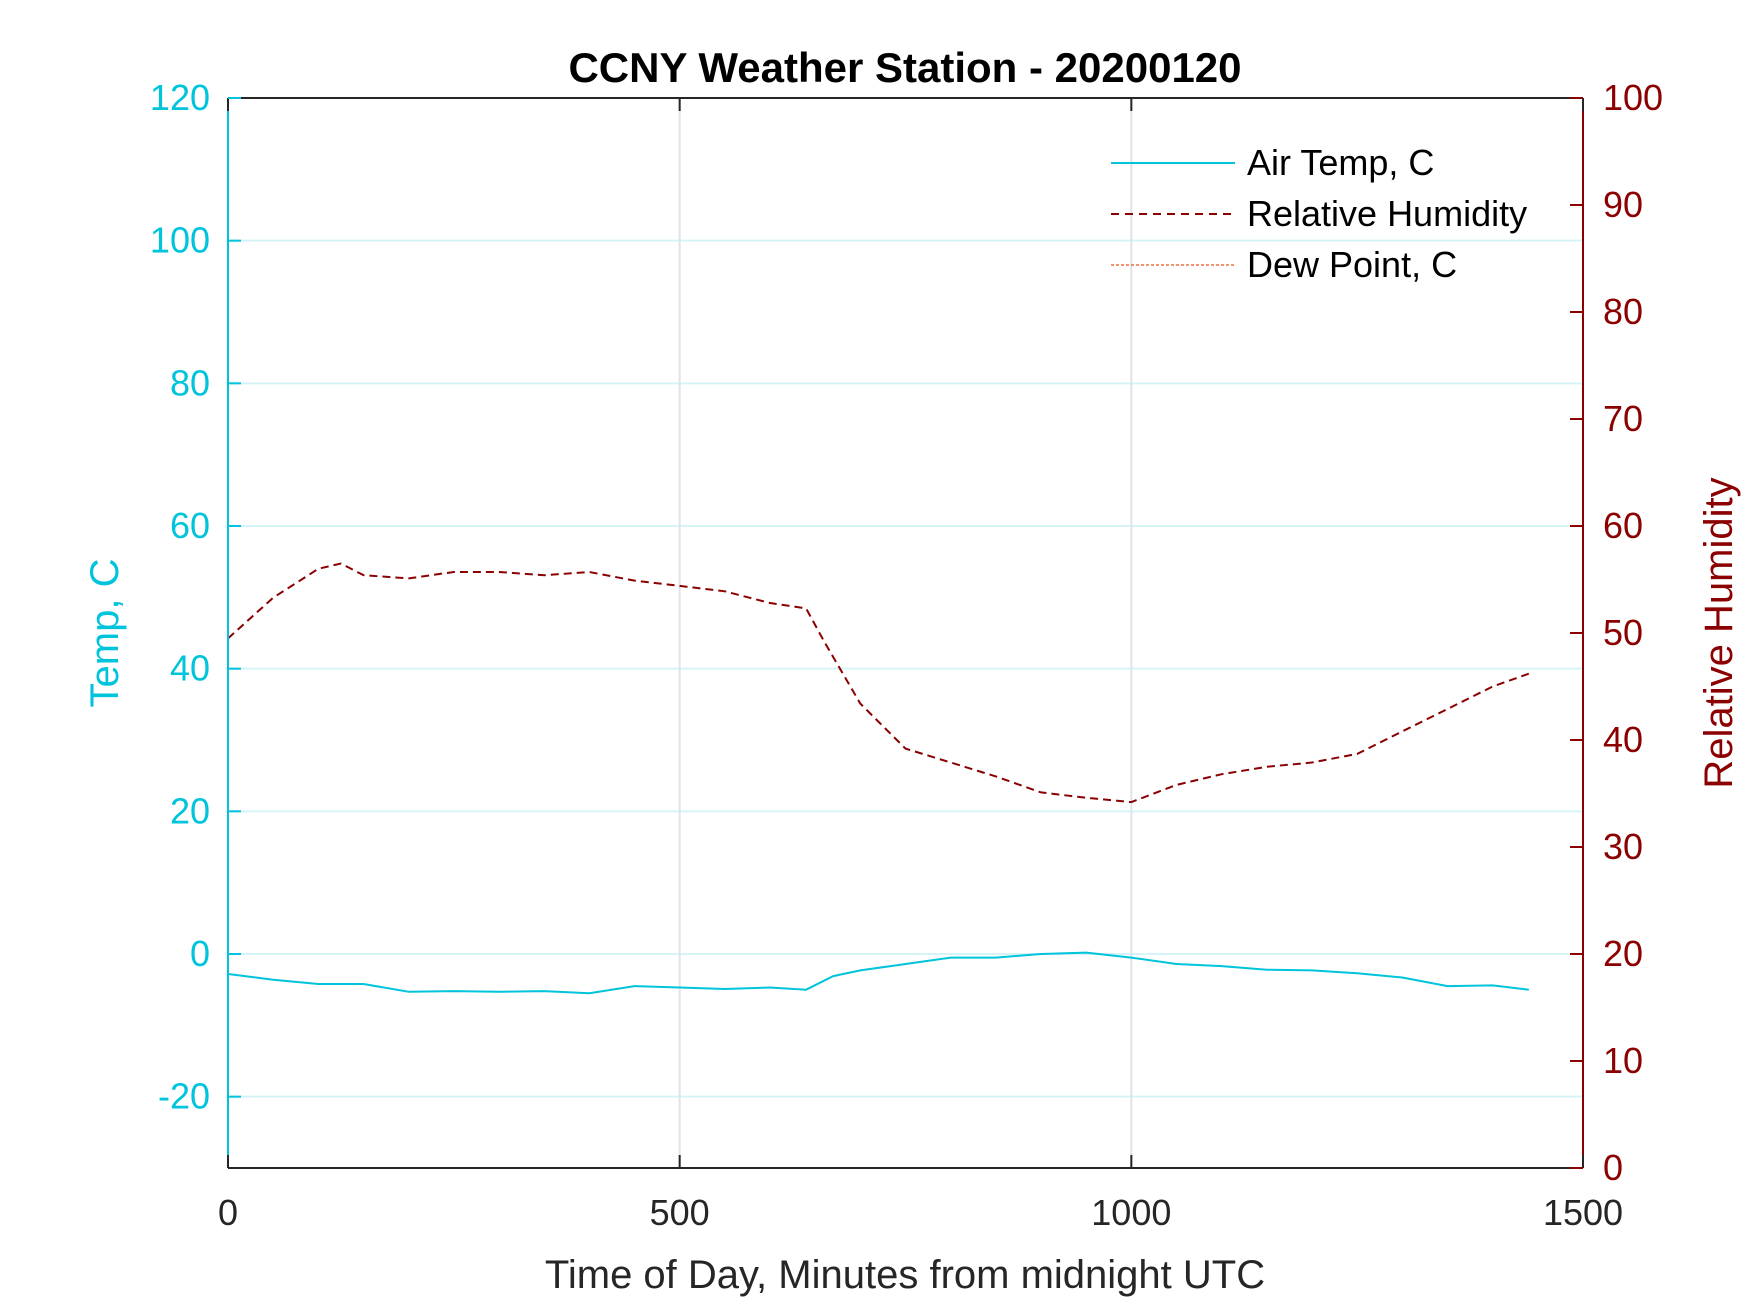 Image resolution: width=1750 pixels, height=1313 pixels. What do you see at coordinates (1352, 264) in the screenshot?
I see `legend-label-2: Dew Point, C` at bounding box center [1352, 264].